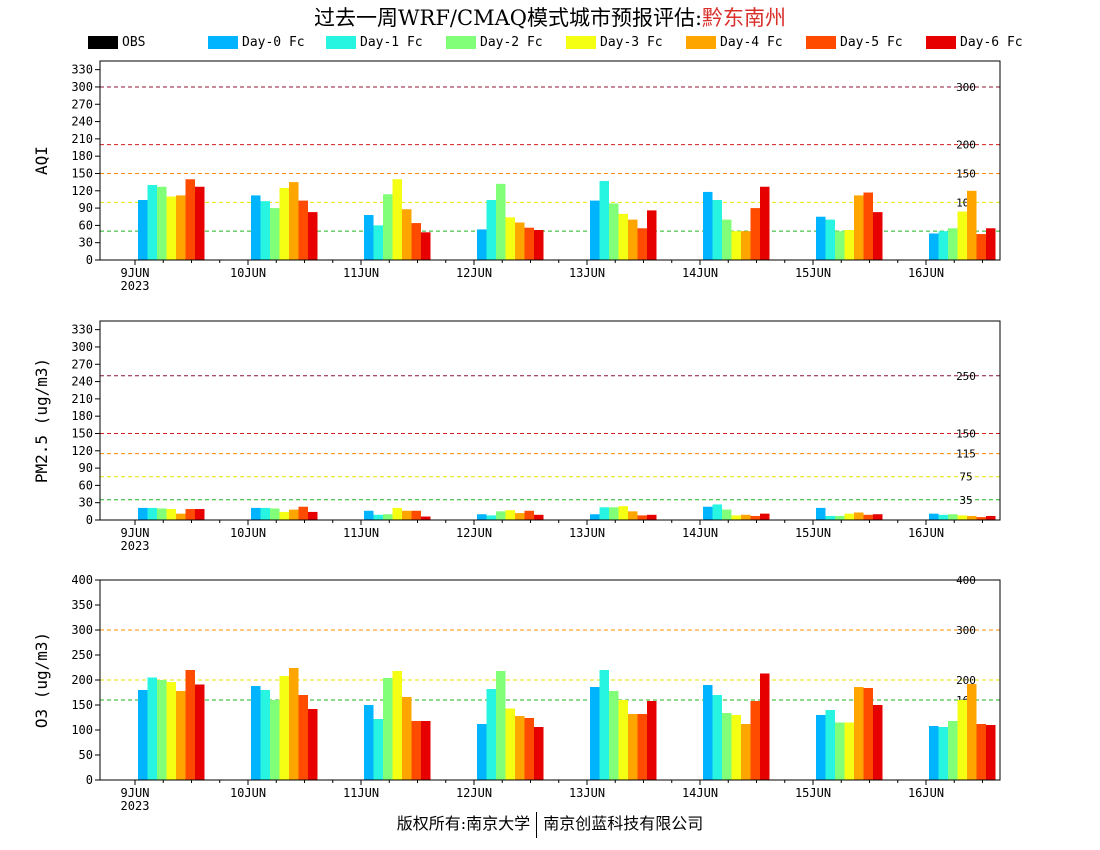 This screenshot has height=850, width=1100. What do you see at coordinates (631, 42) in the screenshot?
I see `legend-label: Day-3 Fc` at bounding box center [631, 42].